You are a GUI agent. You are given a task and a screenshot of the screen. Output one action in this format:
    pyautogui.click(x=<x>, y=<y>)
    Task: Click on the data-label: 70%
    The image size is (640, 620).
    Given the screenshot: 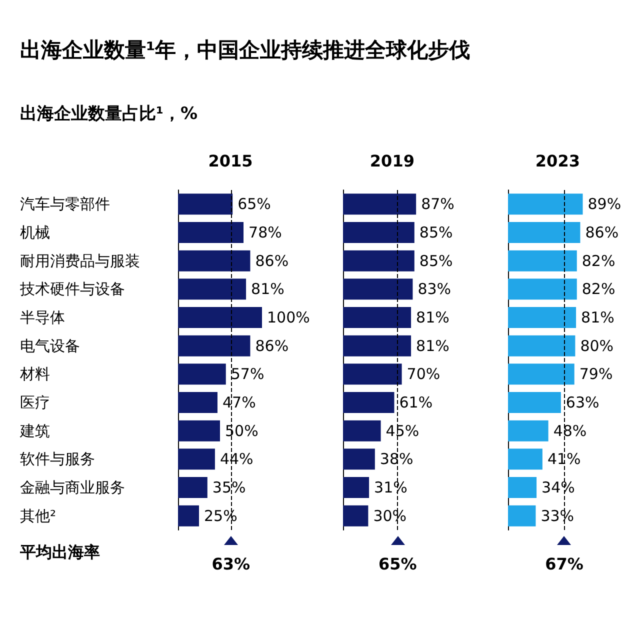 What is the action you would take?
    pyautogui.click(x=423, y=374)
    